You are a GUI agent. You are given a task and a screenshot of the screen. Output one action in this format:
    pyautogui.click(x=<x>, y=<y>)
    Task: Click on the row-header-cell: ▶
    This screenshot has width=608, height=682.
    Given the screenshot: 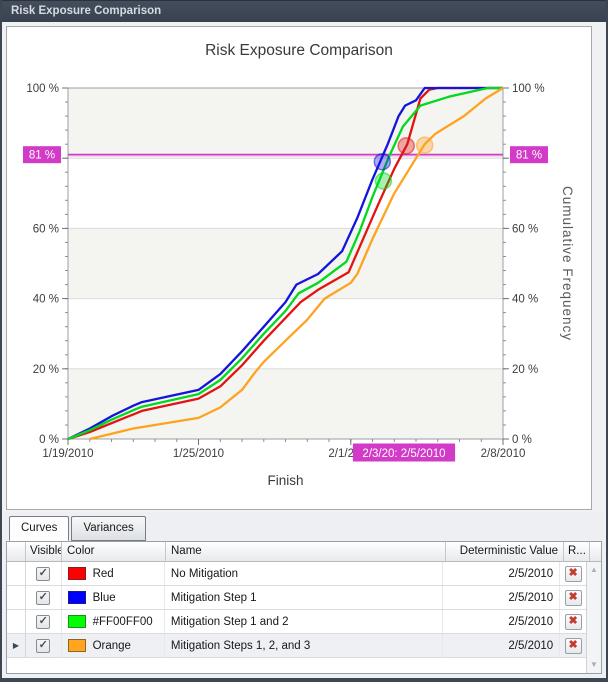 What is the action you would take?
    pyautogui.click(x=16, y=645)
    